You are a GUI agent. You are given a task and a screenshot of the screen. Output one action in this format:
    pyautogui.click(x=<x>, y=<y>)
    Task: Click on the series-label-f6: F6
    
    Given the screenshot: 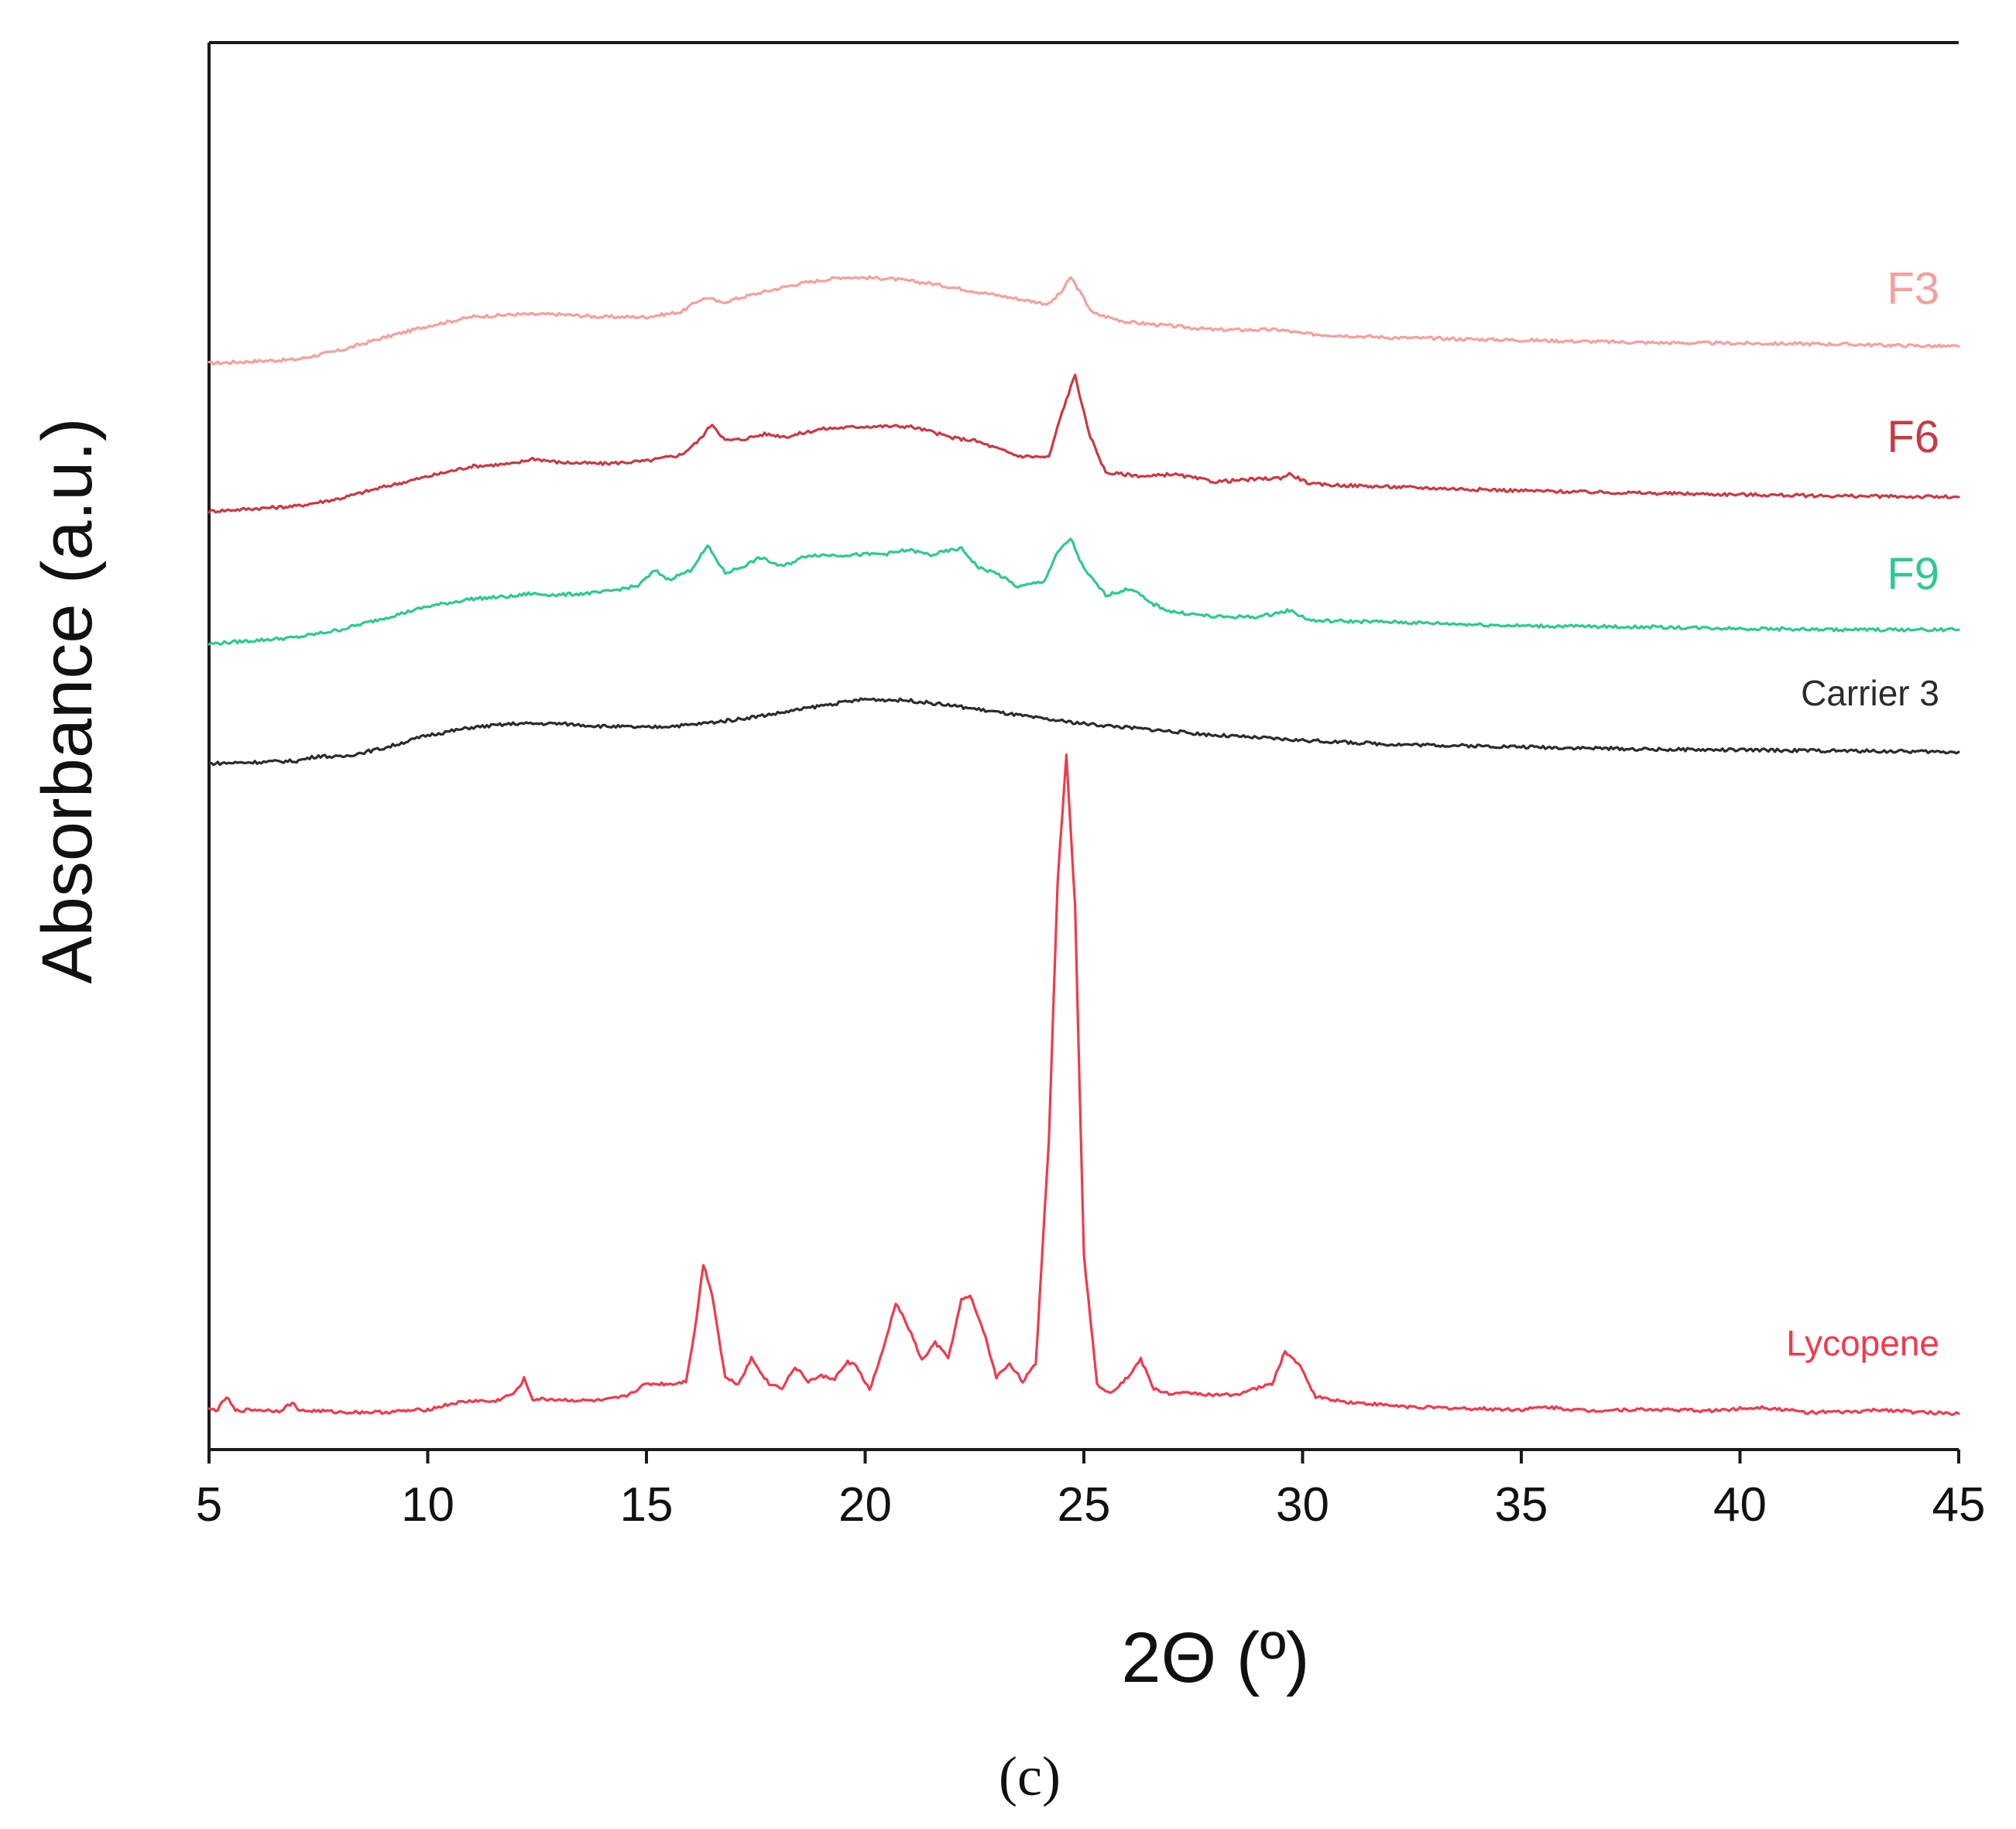 What is the action you would take?
    pyautogui.click(x=1913, y=437)
    